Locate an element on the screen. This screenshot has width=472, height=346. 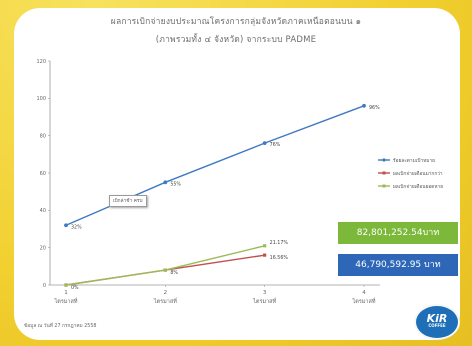
data-label: 8% is located at coordinates (174, 273).